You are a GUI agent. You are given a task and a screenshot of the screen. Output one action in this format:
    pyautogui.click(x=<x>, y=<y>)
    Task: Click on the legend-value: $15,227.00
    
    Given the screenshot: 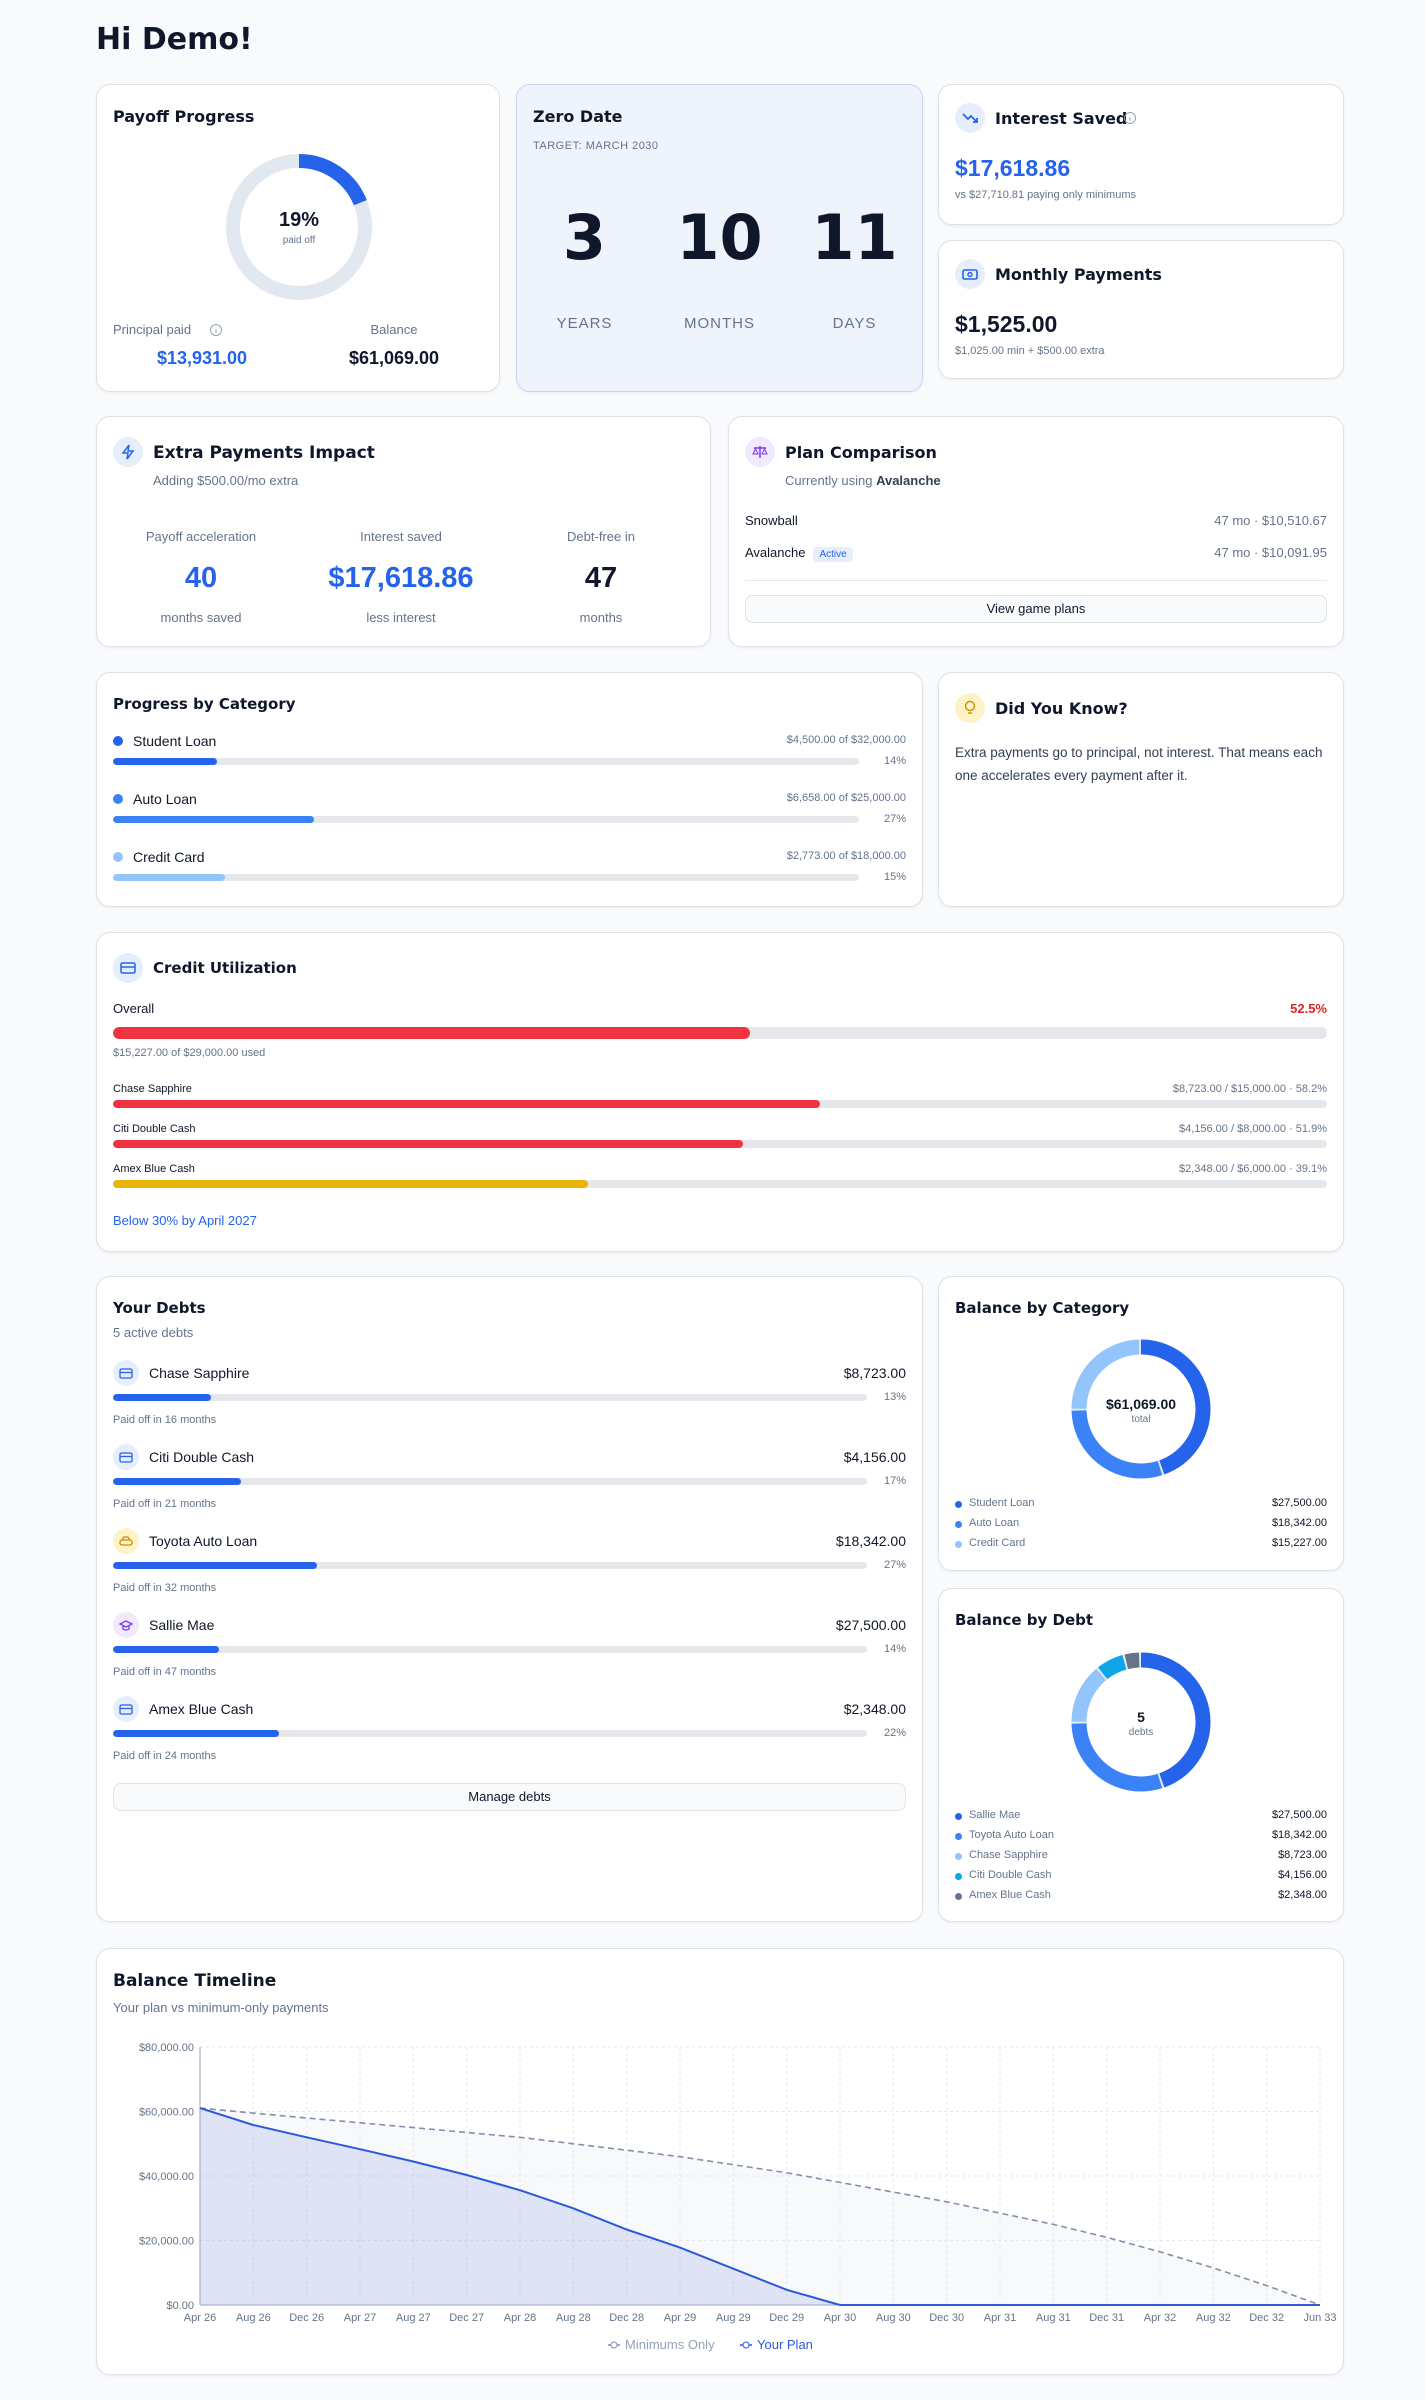 What is the action you would take?
    pyautogui.click(x=1299, y=1543)
    